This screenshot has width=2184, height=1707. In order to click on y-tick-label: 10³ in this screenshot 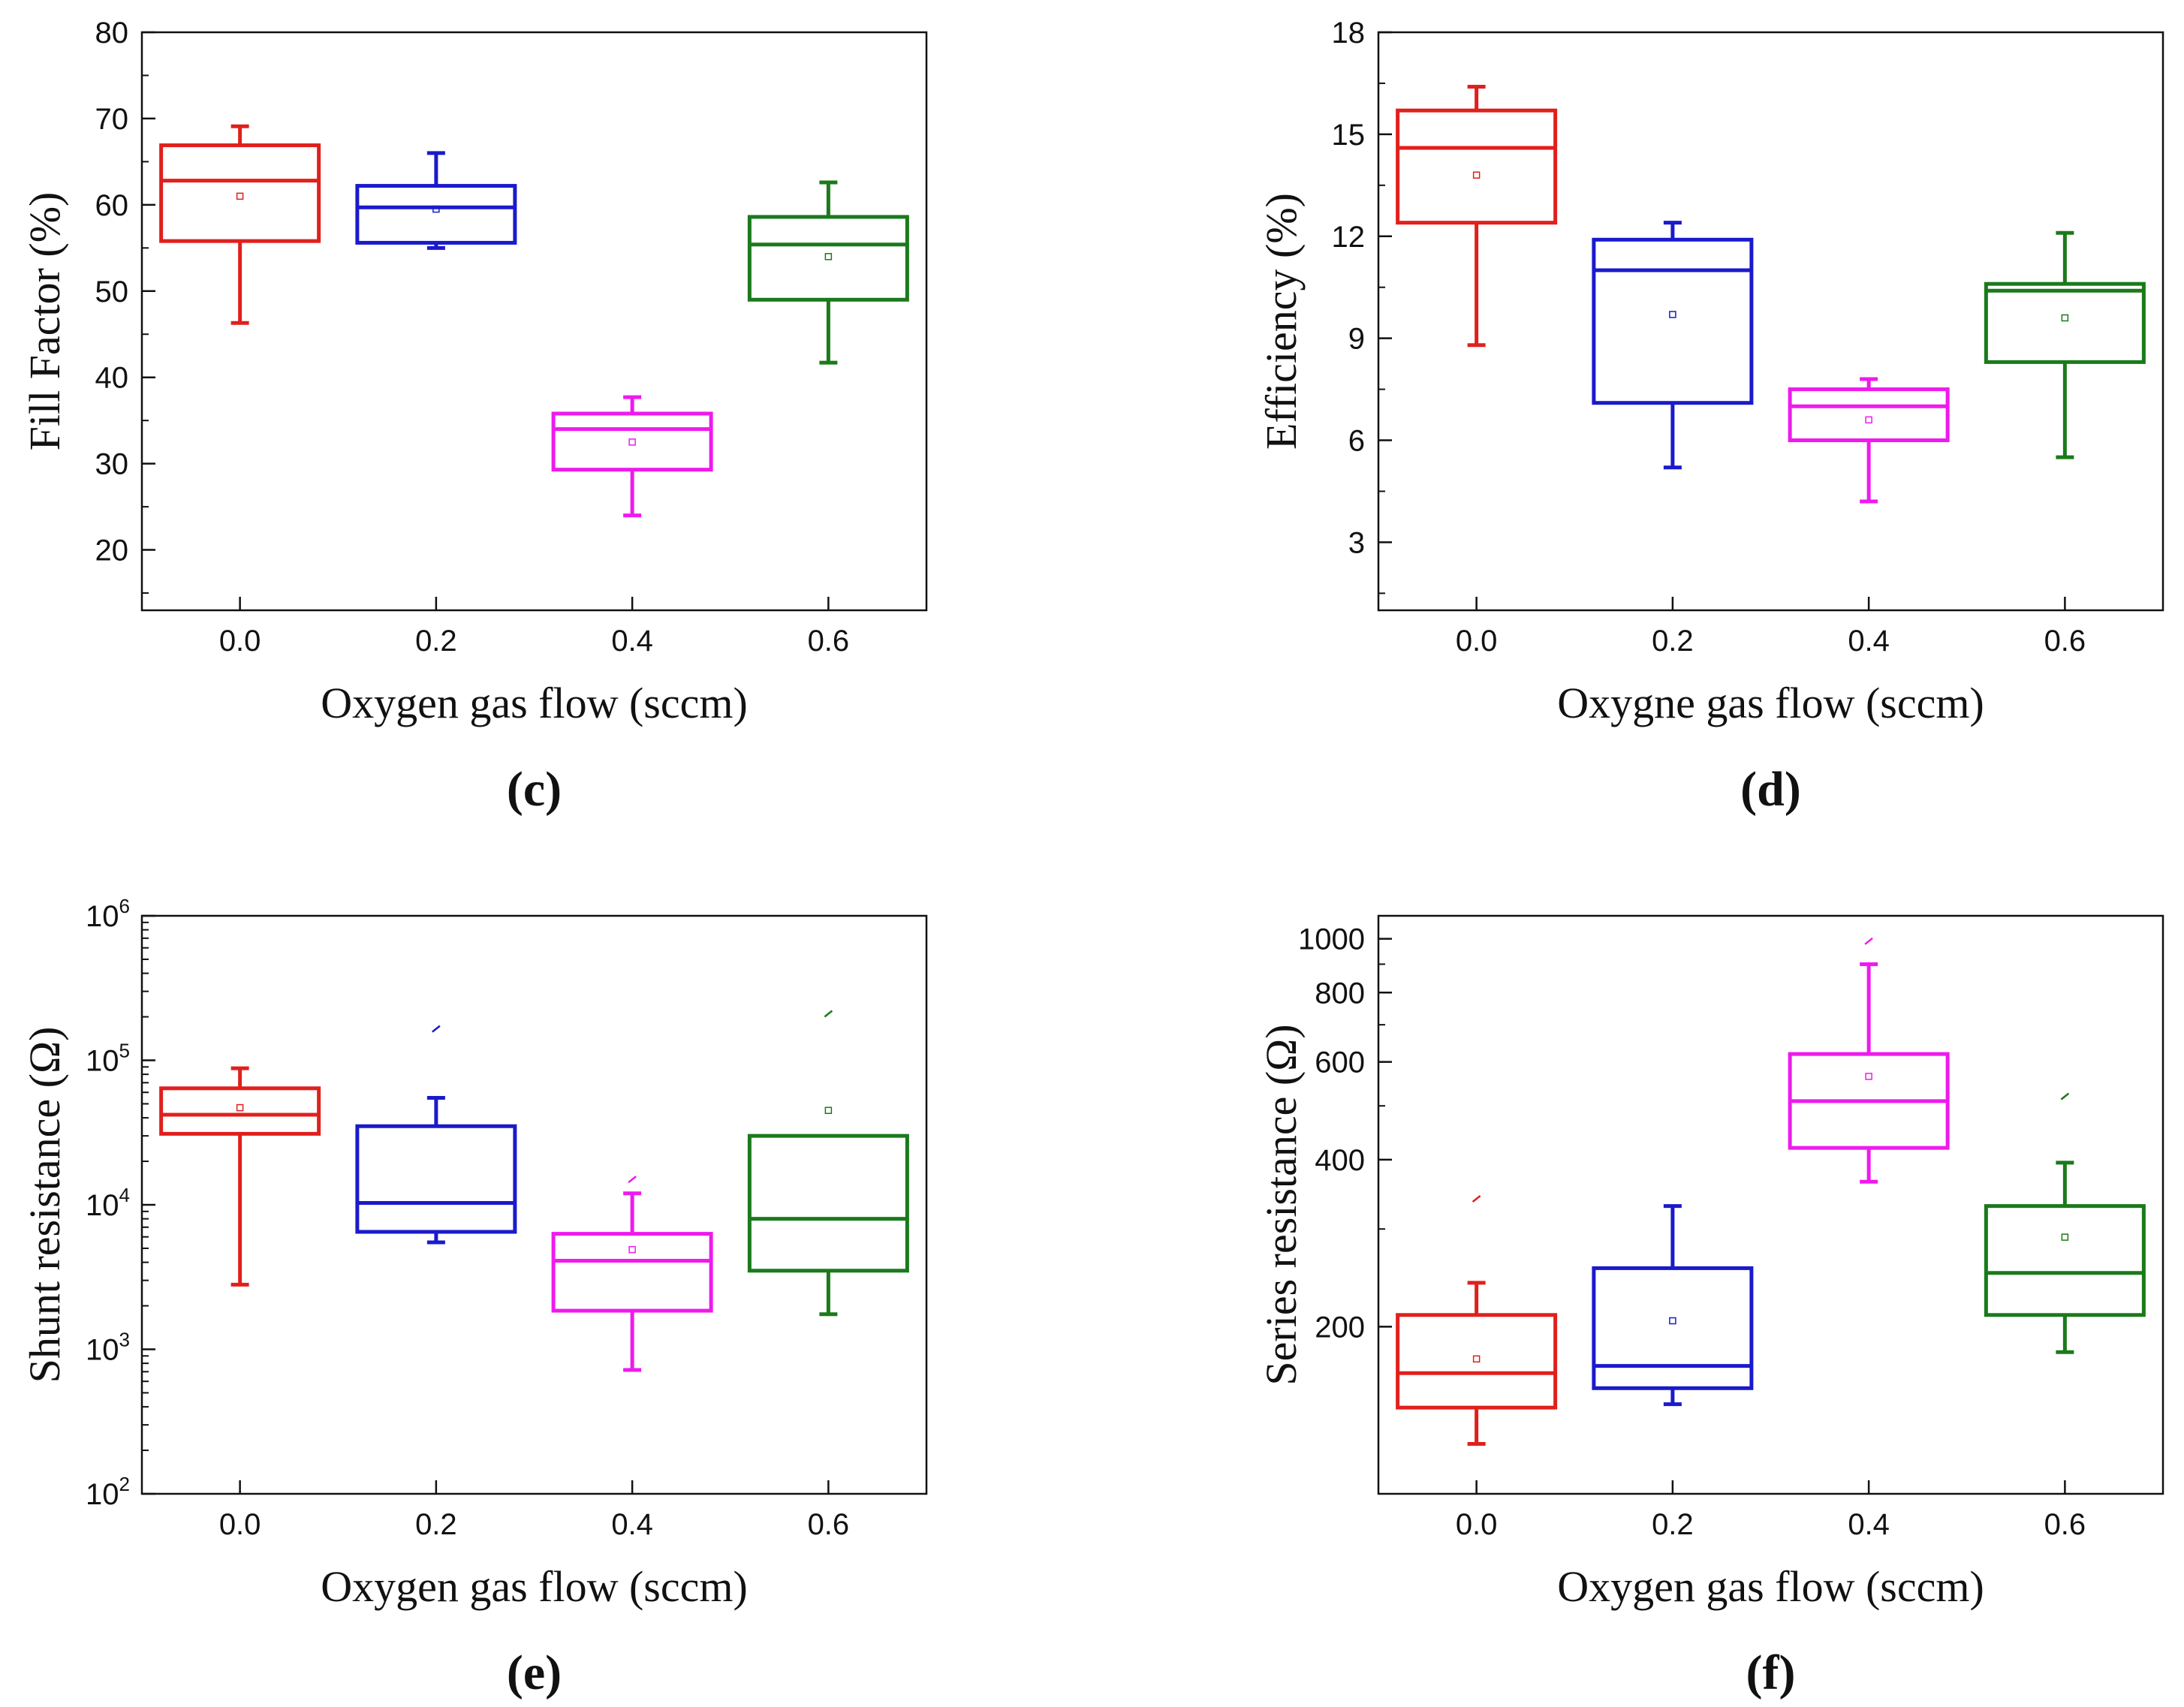, I will do `click(108, 1348)`.